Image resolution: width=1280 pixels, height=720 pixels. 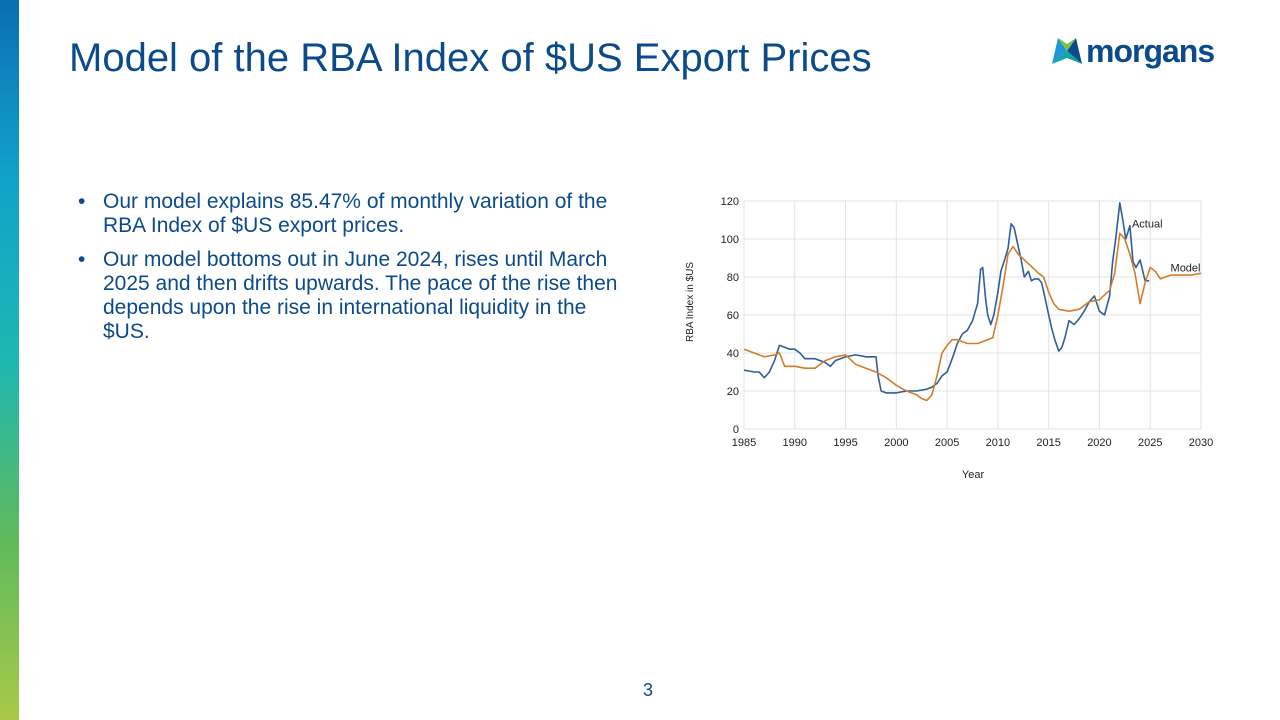 What do you see at coordinates (845, 443) in the screenshot?
I see `x-tick-label: 1995` at bounding box center [845, 443].